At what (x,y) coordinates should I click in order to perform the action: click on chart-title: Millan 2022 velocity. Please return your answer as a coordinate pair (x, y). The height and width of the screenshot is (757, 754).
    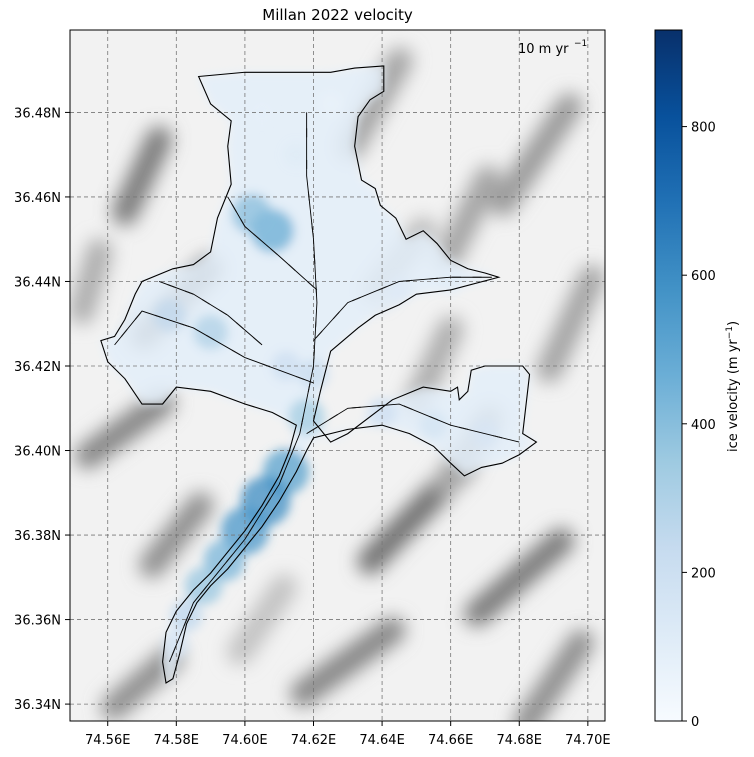
    Looking at the image, I should click on (337, 15).